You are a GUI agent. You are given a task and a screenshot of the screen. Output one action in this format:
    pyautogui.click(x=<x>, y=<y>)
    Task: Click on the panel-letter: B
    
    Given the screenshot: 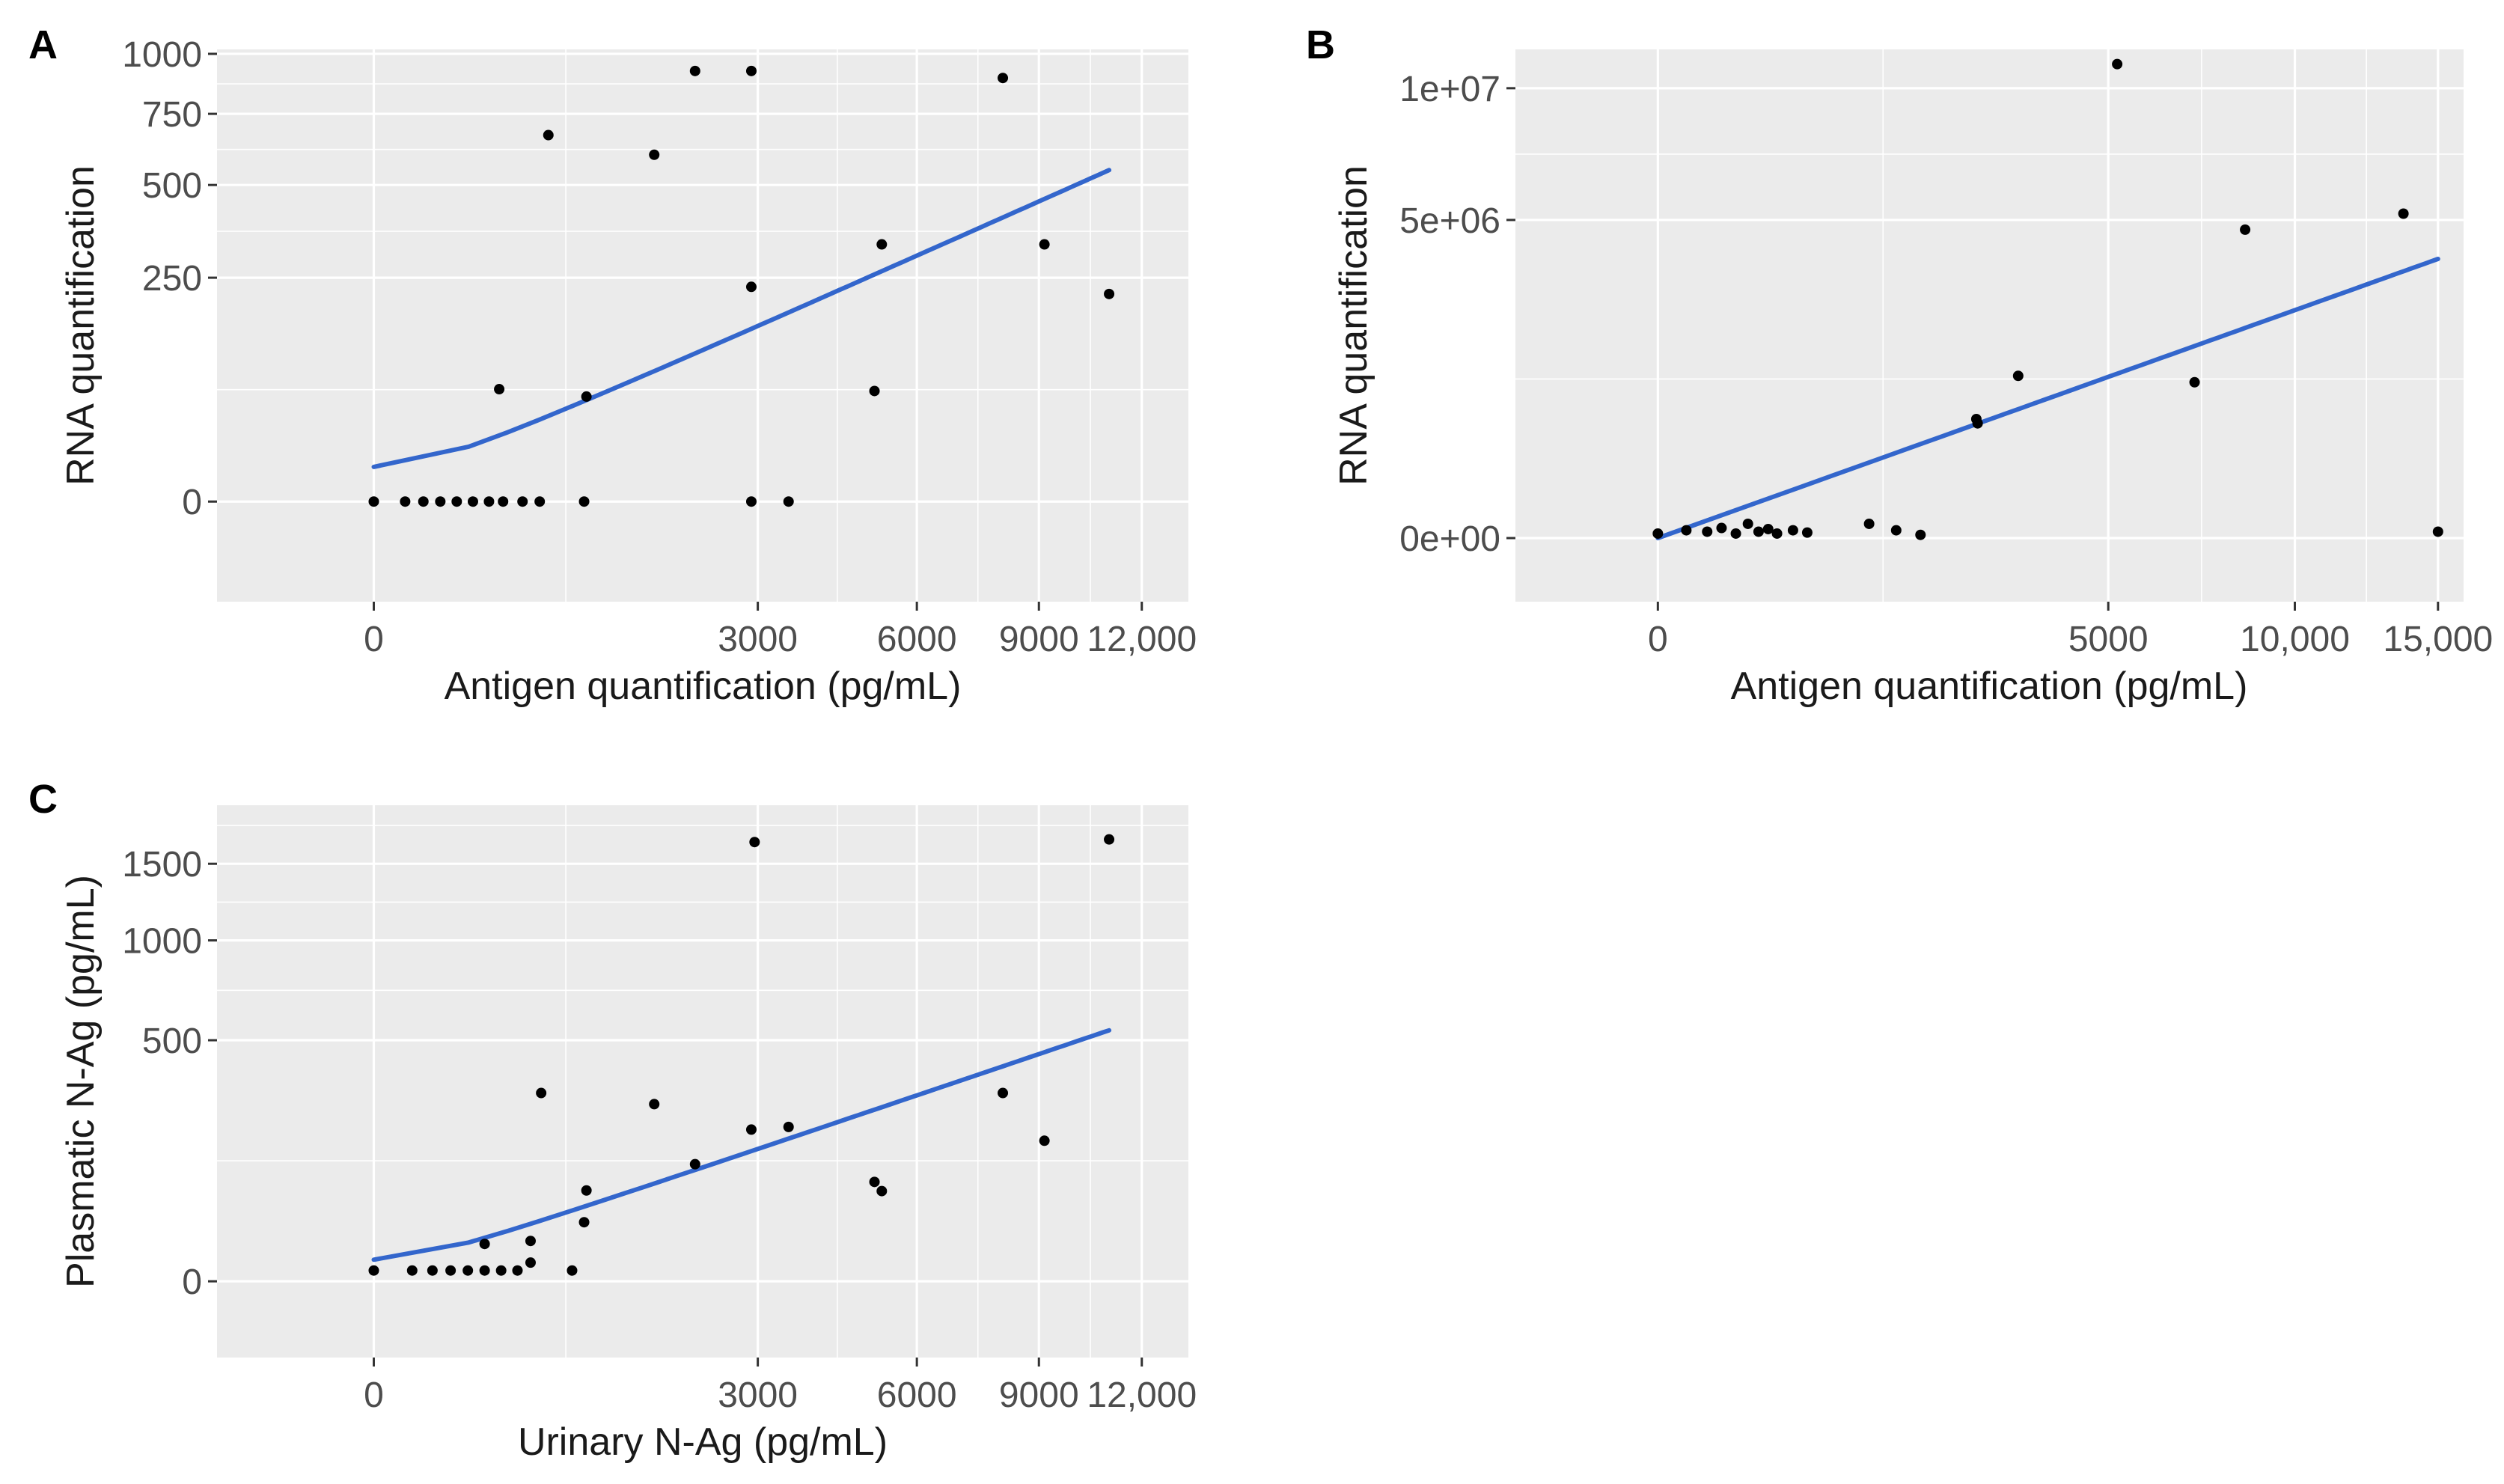 What is the action you would take?
    pyautogui.click(x=1320, y=44)
    